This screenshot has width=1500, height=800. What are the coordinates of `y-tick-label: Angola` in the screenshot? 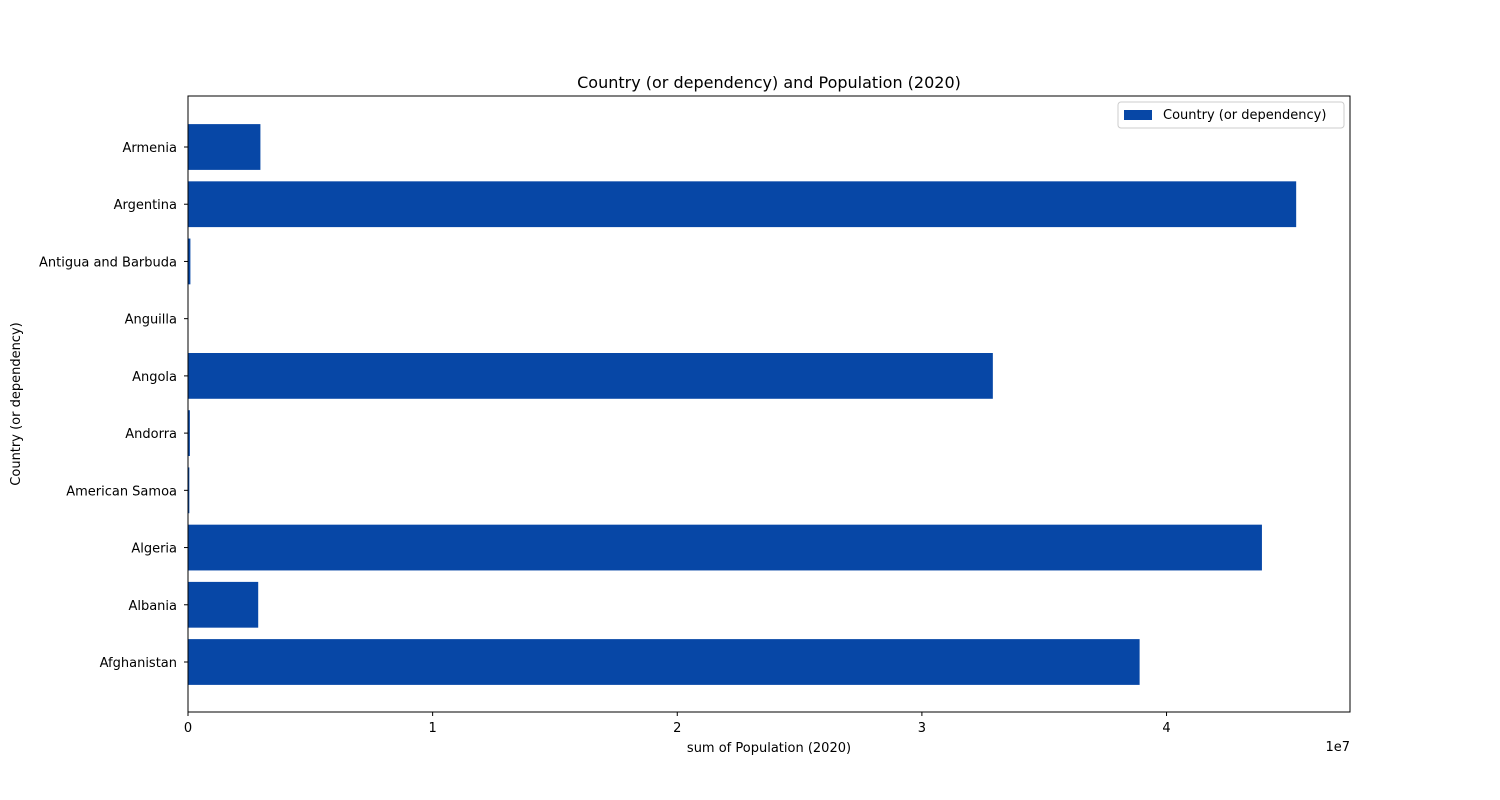 It's located at (154, 377).